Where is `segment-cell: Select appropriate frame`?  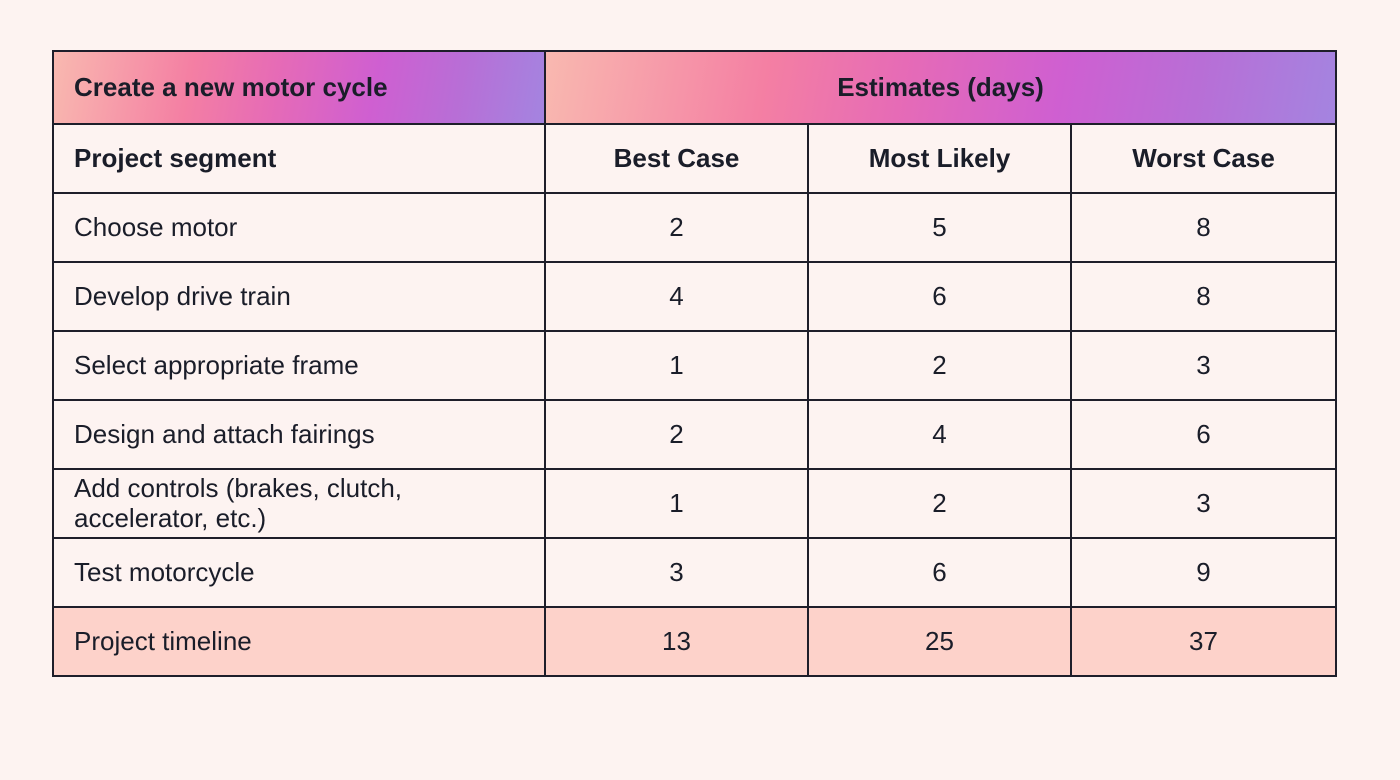 segment-cell: Select appropriate frame is located at coordinates (299, 365).